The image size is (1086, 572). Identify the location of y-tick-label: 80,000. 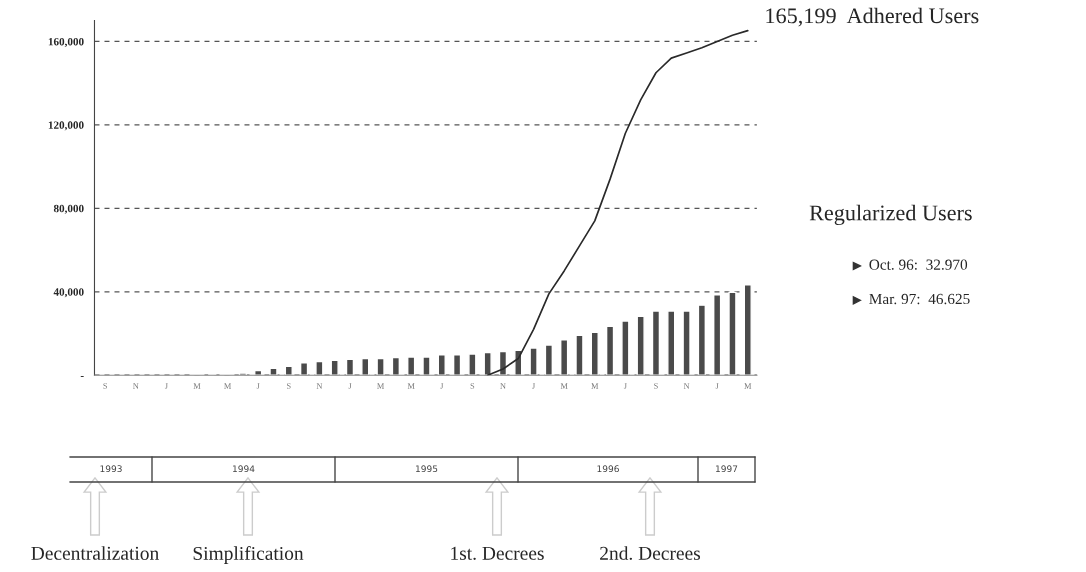
(68, 209).